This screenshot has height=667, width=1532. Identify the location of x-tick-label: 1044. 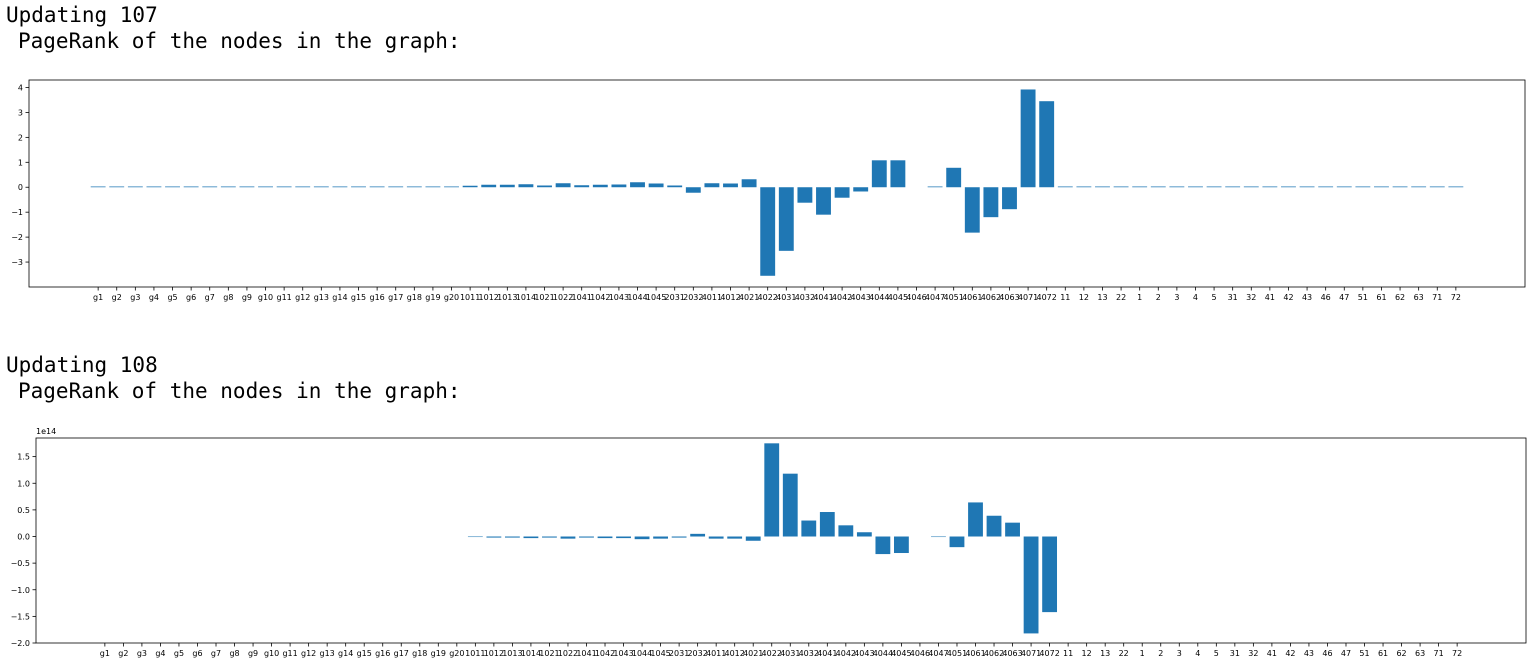
(642, 653).